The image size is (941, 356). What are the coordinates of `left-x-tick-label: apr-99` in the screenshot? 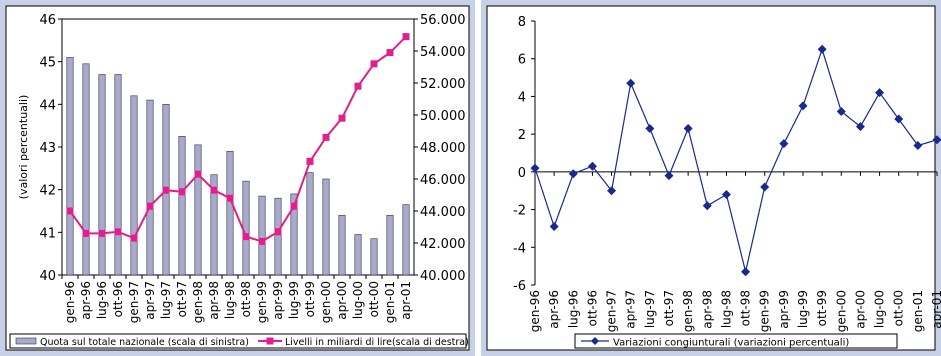 It's located at (278, 300).